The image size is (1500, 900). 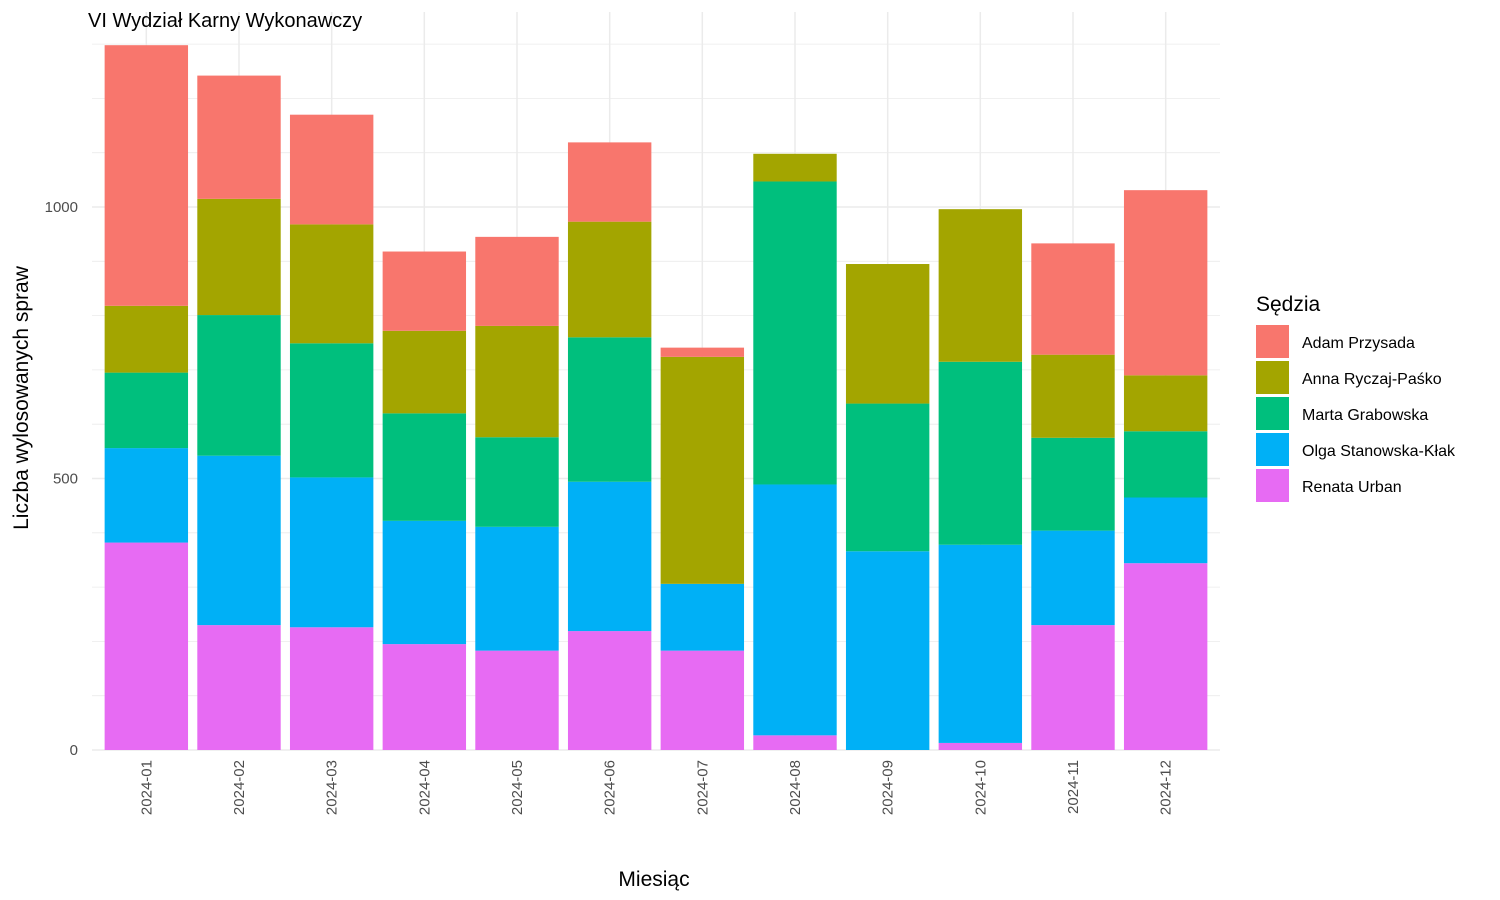 What do you see at coordinates (1352, 487) in the screenshot?
I see `legend-label: Renata Urban` at bounding box center [1352, 487].